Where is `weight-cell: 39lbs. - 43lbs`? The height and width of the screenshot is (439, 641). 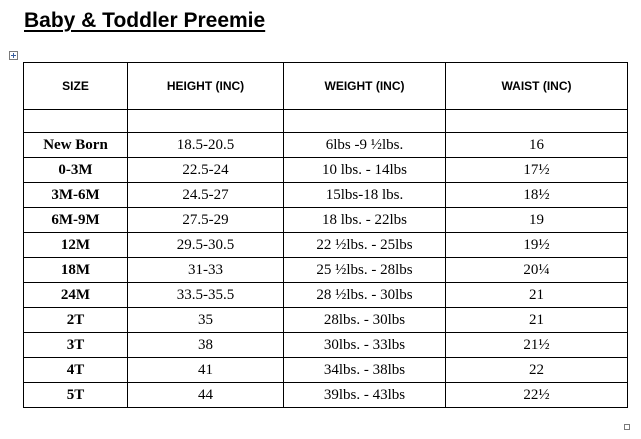
weight-cell: 39lbs. - 43lbs is located at coordinates (364, 395).